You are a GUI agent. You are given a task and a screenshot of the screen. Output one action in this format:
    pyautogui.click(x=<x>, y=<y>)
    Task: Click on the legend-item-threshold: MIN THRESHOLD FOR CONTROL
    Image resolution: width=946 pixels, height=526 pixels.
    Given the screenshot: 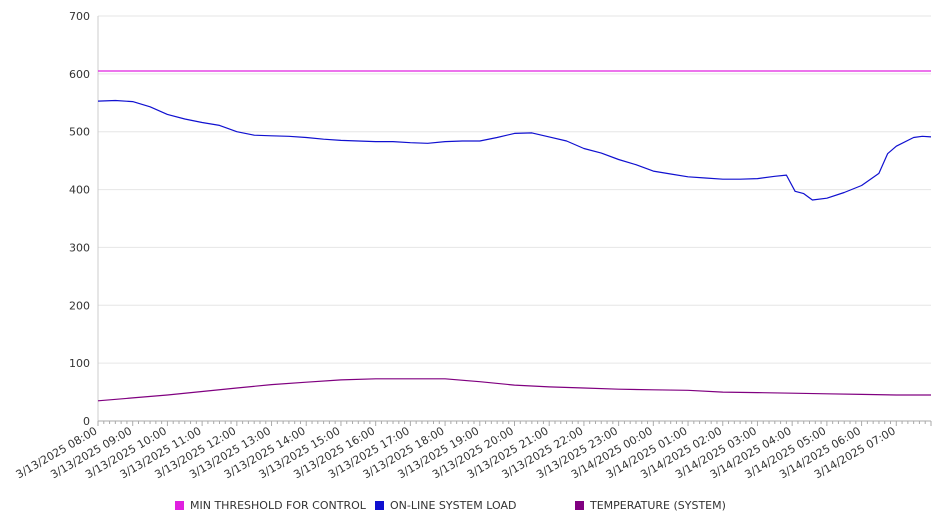 What is the action you would take?
    pyautogui.click(x=270, y=505)
    